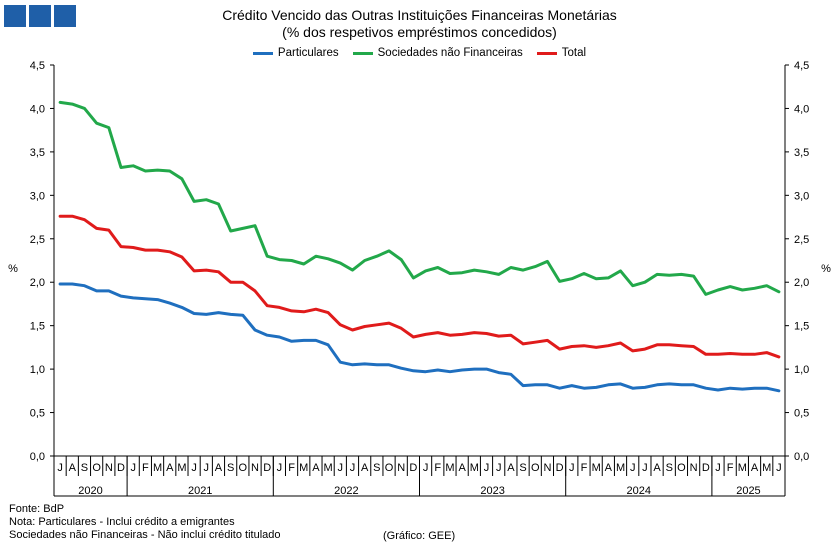 This screenshot has height=551, width=839. I want to click on x-year-label: 2022, so click(346, 491).